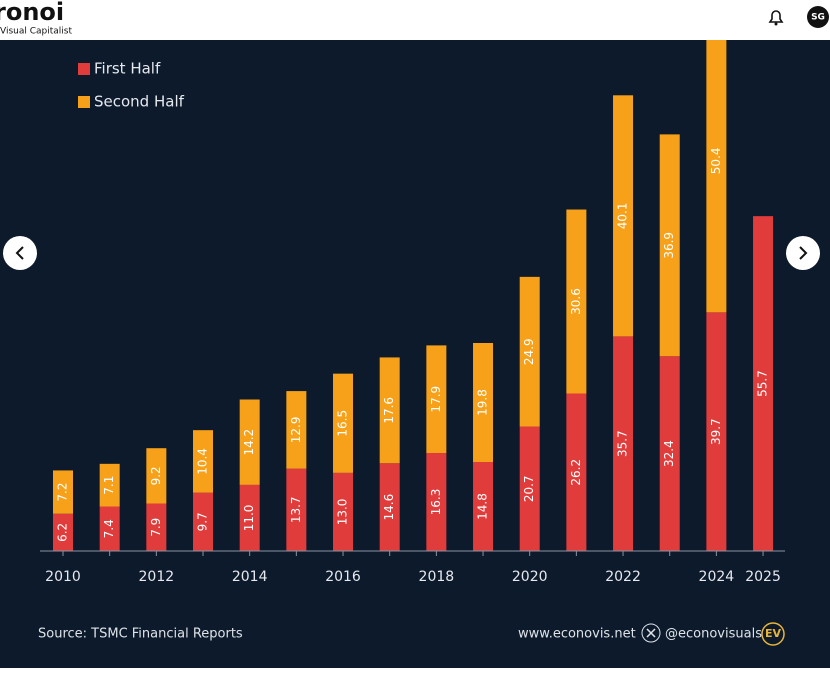 This screenshot has height=674, width=830. What do you see at coordinates (36, 32) in the screenshot?
I see `tagline: Visual Capitalist` at bounding box center [36, 32].